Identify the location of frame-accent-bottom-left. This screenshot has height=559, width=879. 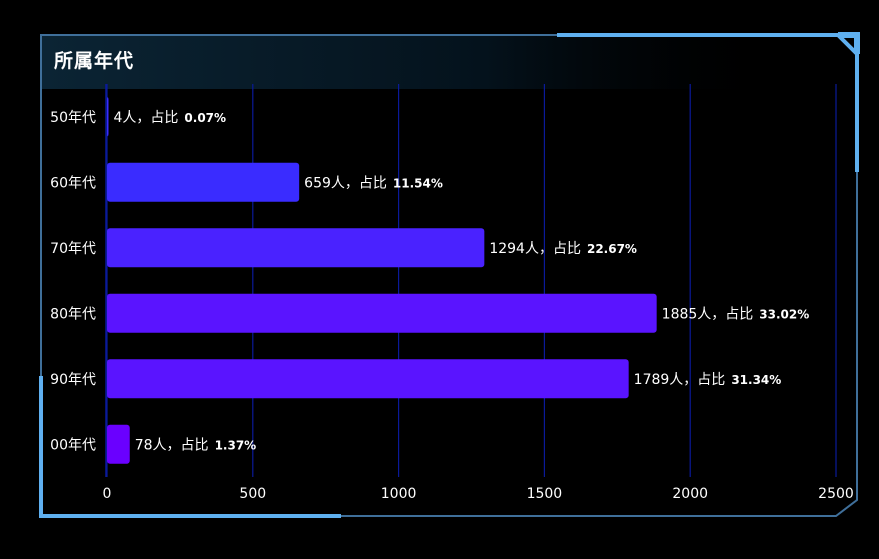
(190, 447).